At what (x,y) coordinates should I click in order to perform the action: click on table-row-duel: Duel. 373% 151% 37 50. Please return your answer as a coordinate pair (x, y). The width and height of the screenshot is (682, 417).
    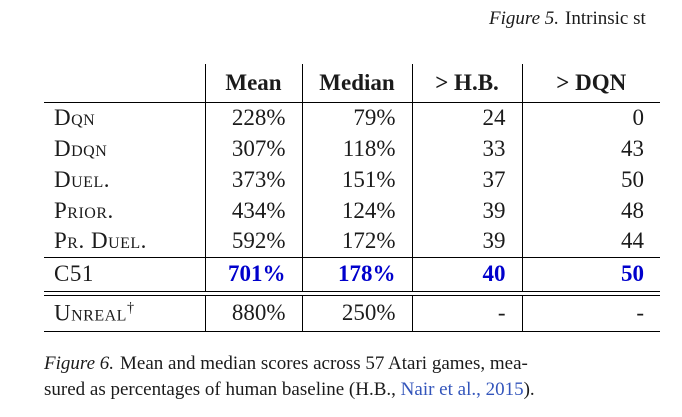
    Looking at the image, I should click on (352, 179).